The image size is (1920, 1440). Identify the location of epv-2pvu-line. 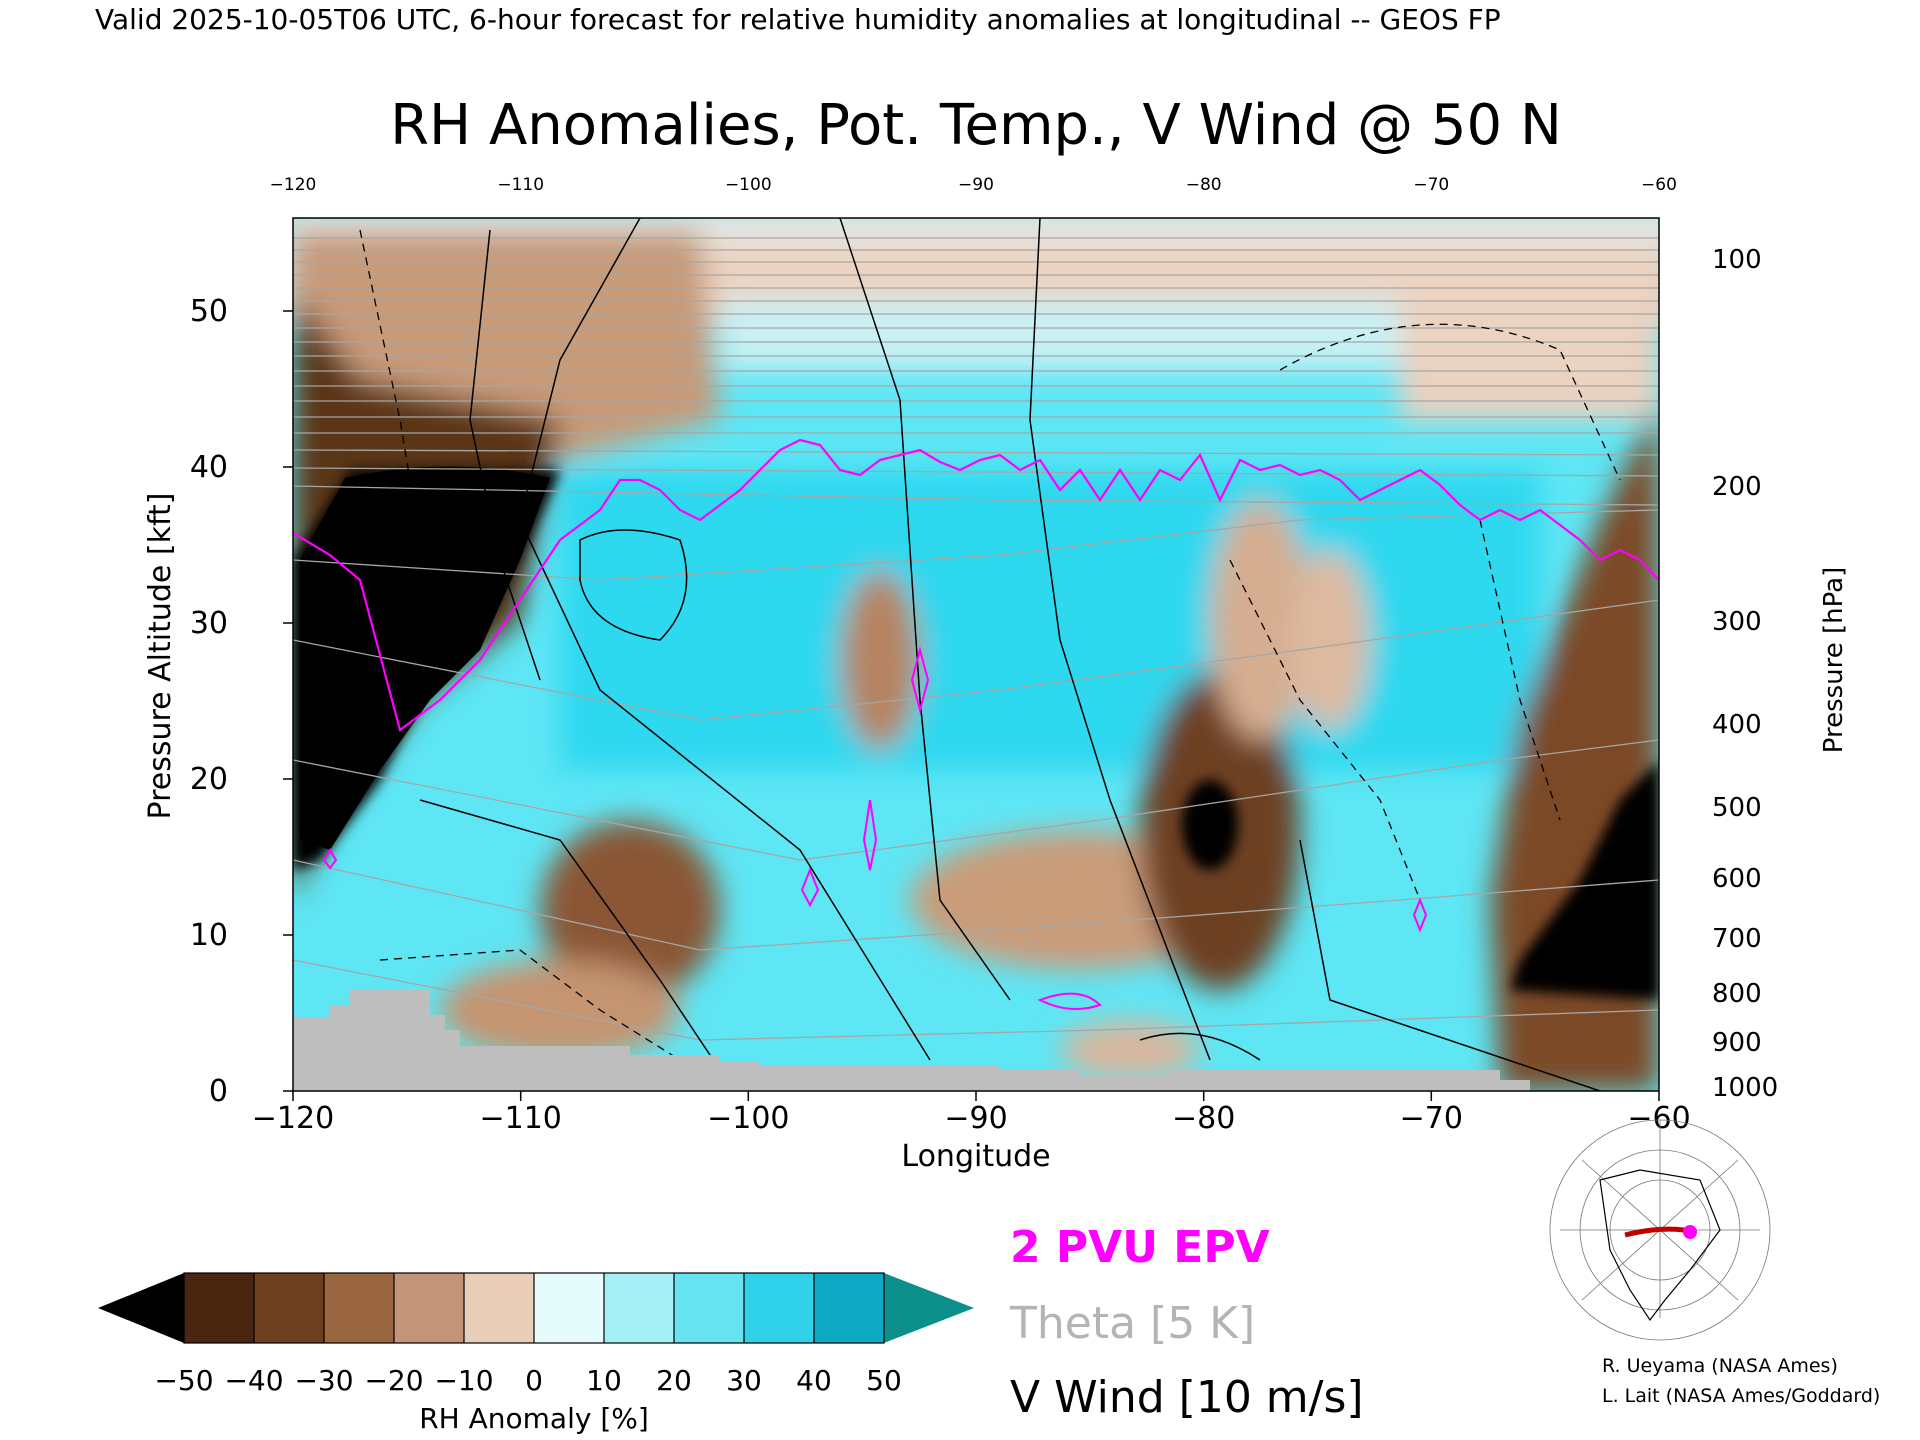
(976, 585).